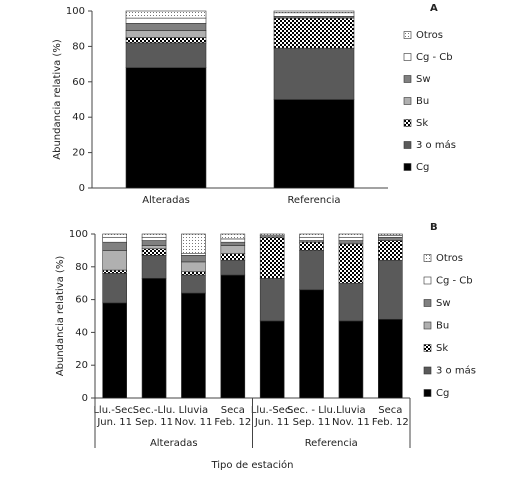 The image size is (528, 480). Describe the element at coordinates (434, 8) in the screenshot. I see `panel-label: A` at that location.